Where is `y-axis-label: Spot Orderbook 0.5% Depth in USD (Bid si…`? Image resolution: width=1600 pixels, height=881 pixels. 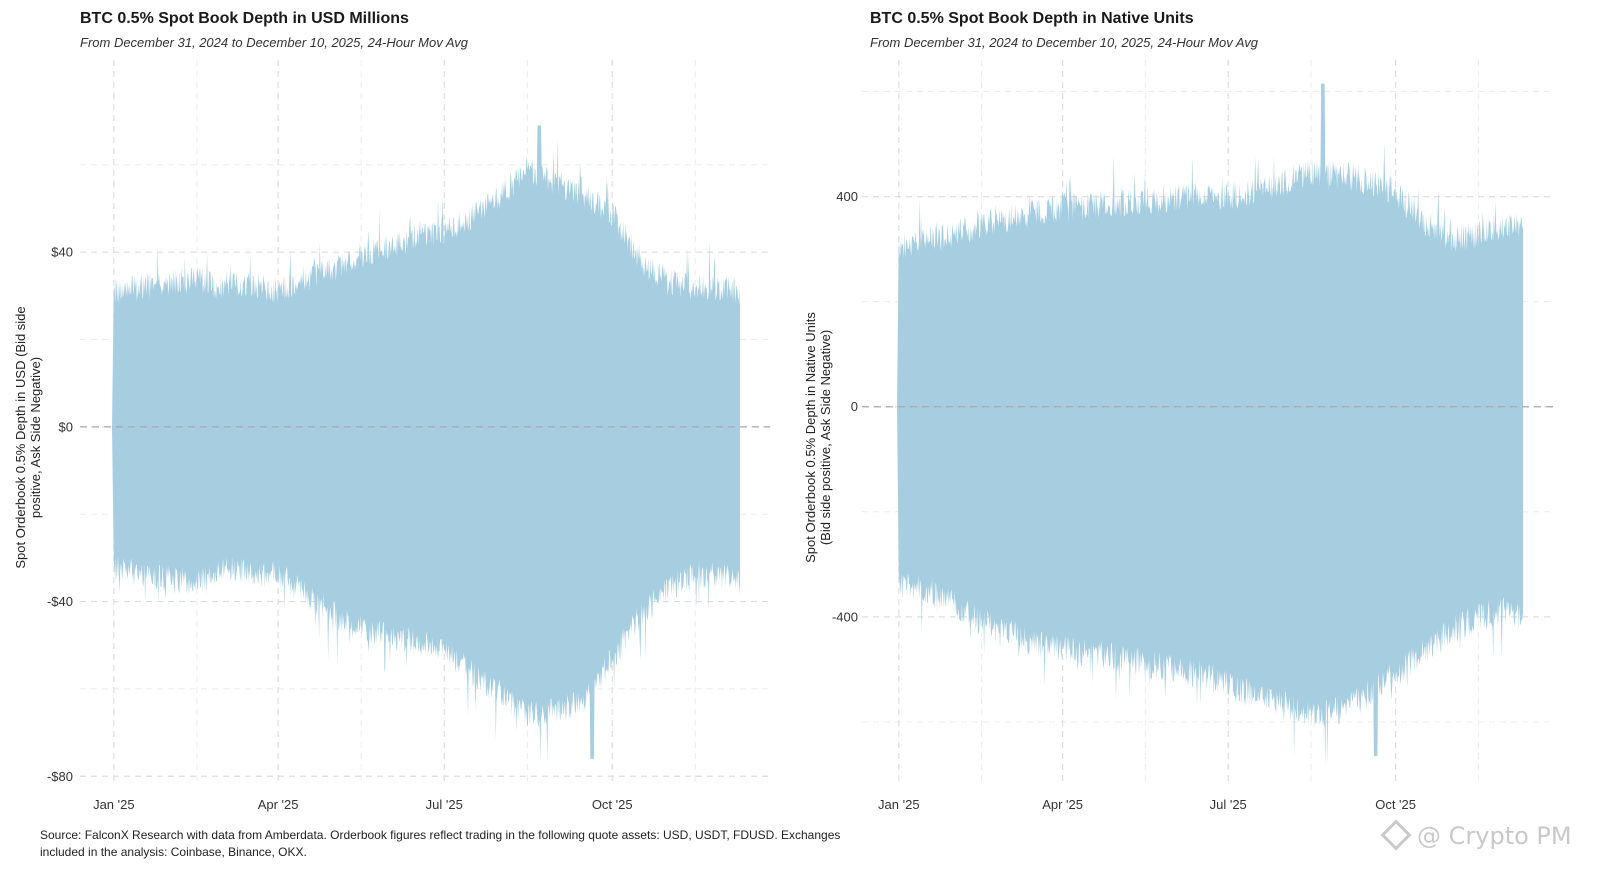 y-axis-label: Spot Orderbook 0.5% Depth in USD (Bid si… is located at coordinates (28, 437).